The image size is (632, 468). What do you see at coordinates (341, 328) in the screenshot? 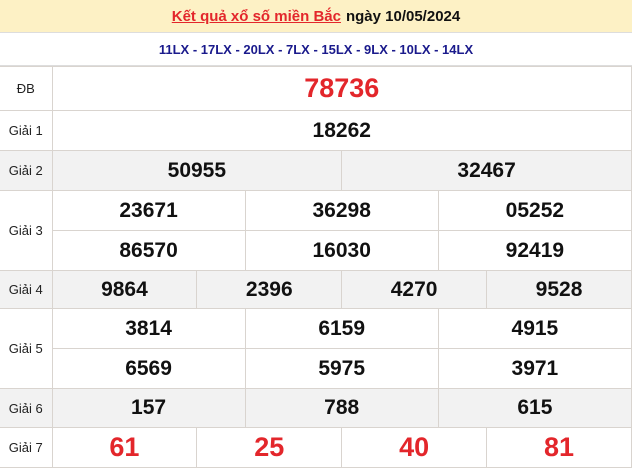
I see `prize-value: 6159` at bounding box center [341, 328].